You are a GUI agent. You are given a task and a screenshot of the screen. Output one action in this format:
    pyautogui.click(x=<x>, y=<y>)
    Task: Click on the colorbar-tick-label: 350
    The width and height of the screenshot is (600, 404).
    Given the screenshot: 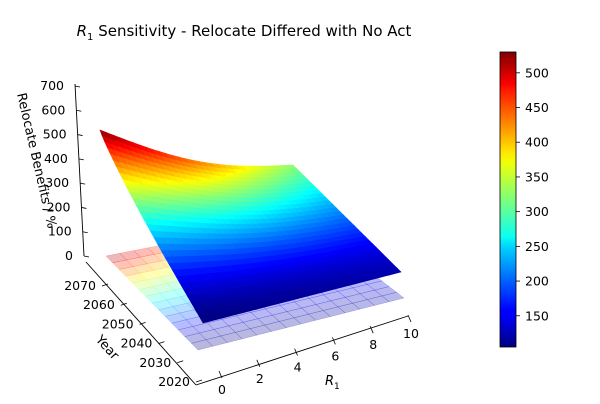 What is the action you would take?
    pyautogui.click(x=537, y=176)
    